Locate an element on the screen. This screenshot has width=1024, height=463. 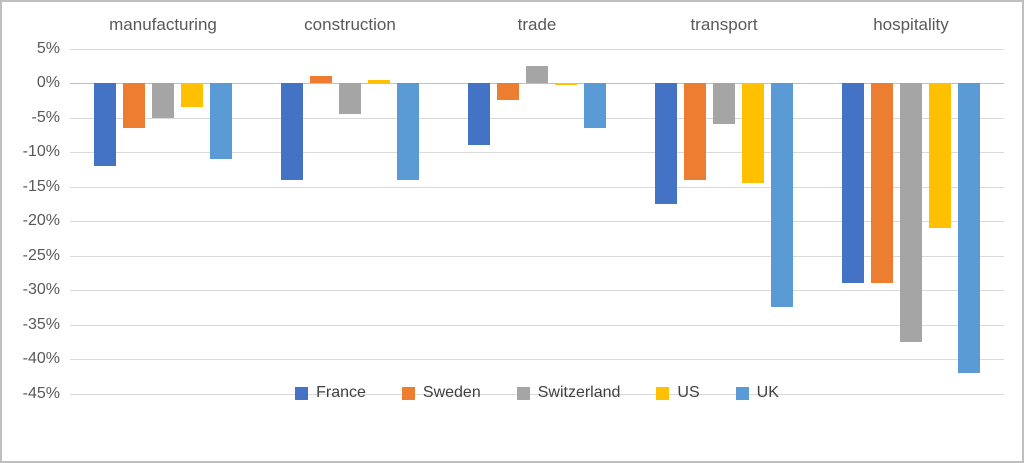
legend-item-switzerland: Switzerland is located at coordinates (568, 393).